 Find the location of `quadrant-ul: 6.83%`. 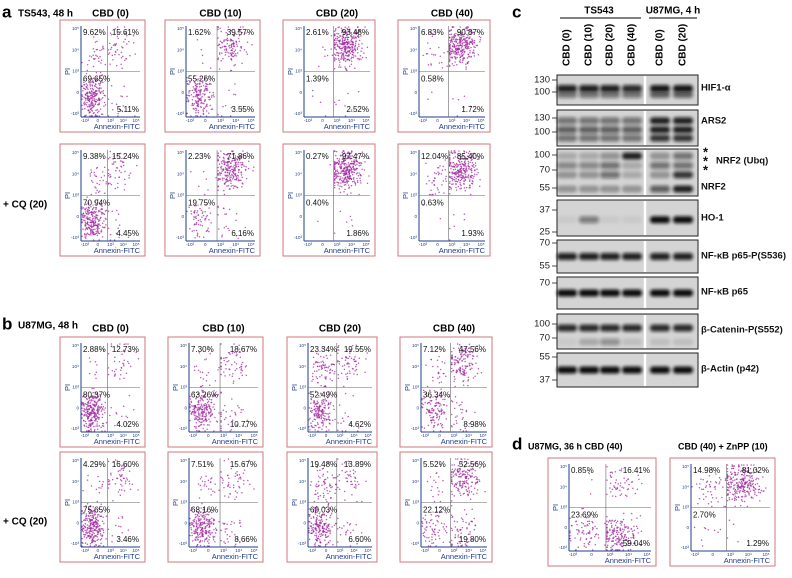

quadrant-ul: 6.83% is located at coordinates (432, 32).